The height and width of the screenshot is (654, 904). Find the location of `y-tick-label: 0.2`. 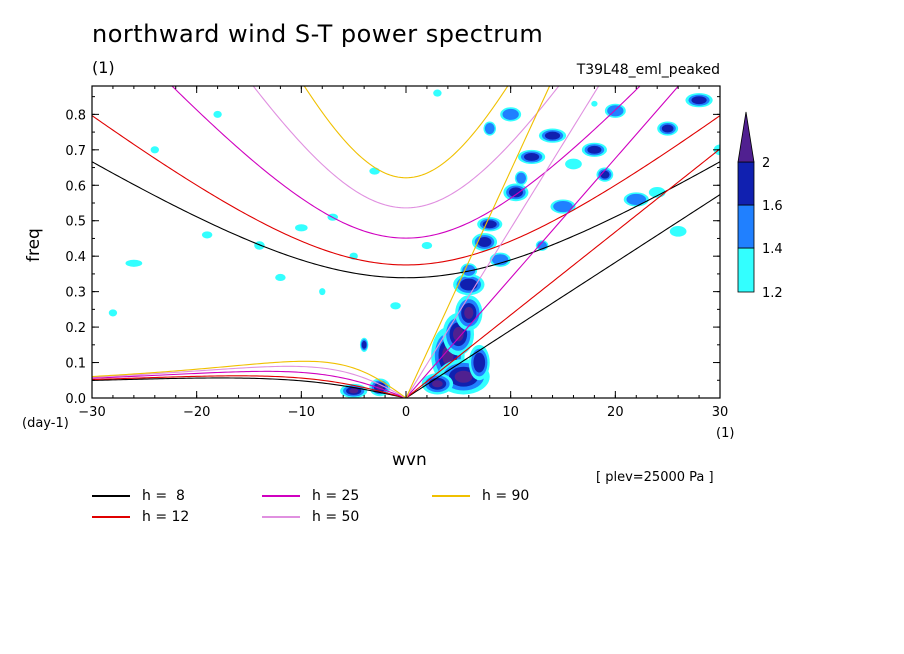

y-tick-label: 0.2 is located at coordinates (75, 328).